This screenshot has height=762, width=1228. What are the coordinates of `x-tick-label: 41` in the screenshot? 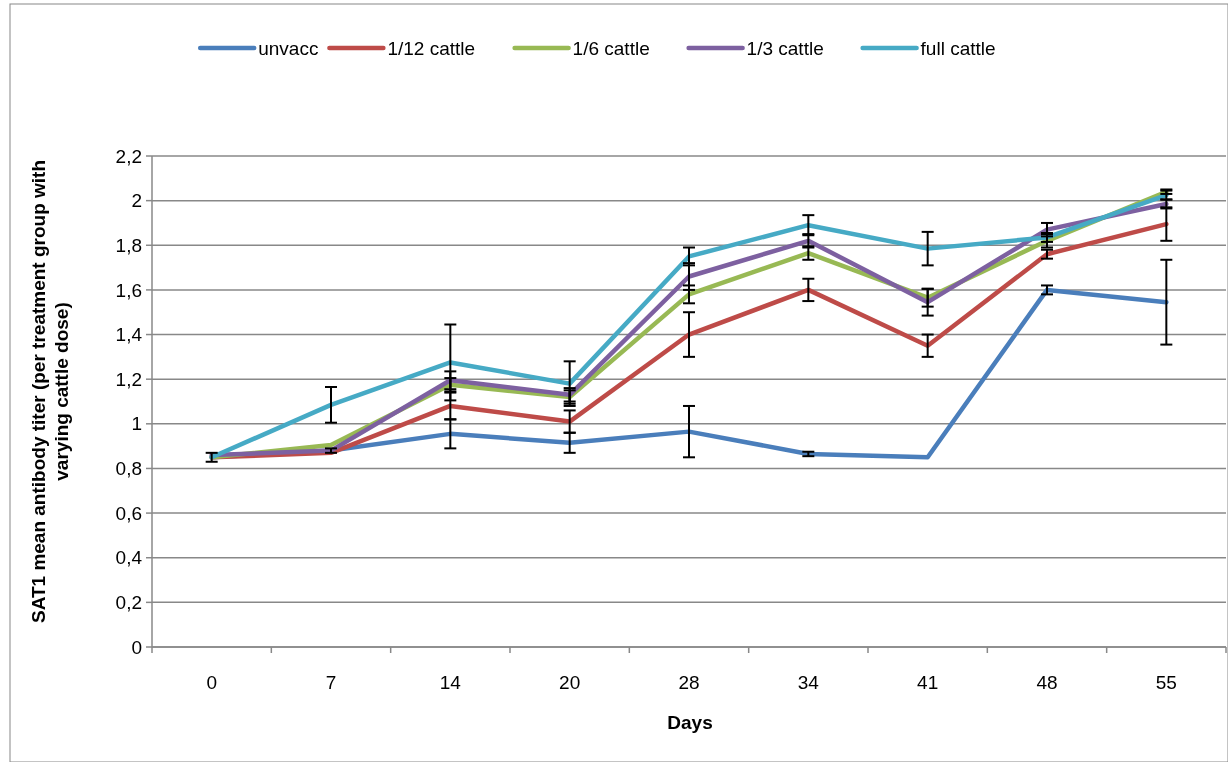 It's located at (928, 682).